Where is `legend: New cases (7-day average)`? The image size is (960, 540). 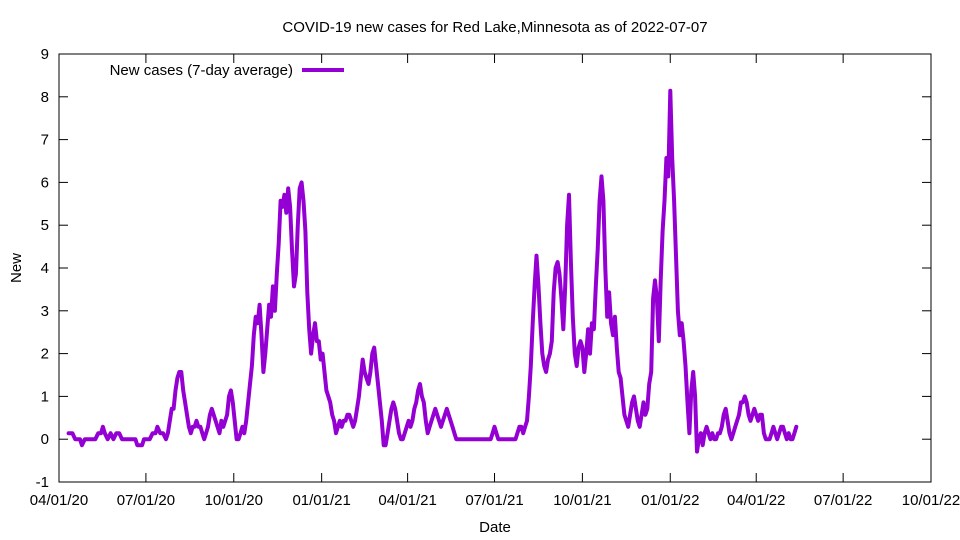 legend: New cases (7-day average) is located at coordinates (227, 70).